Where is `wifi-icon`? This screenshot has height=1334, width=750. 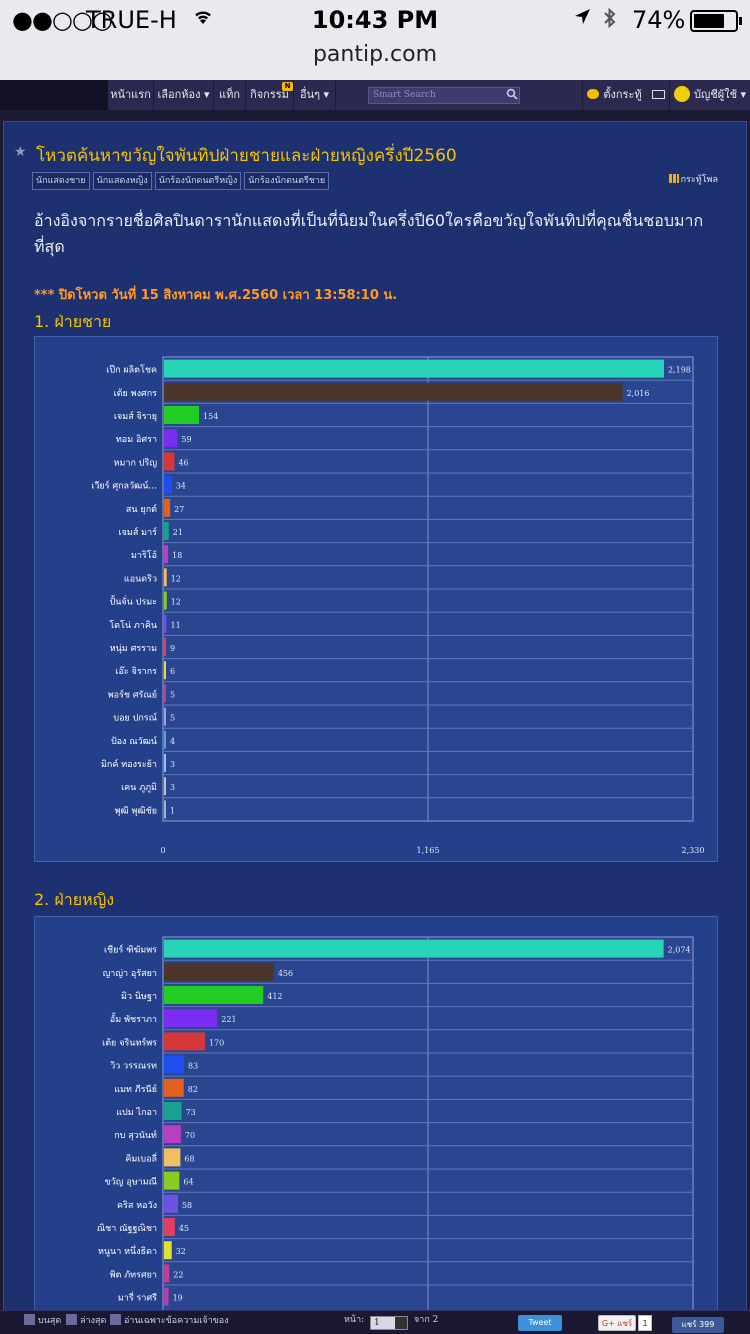
wifi-icon is located at coordinates (203, 20).